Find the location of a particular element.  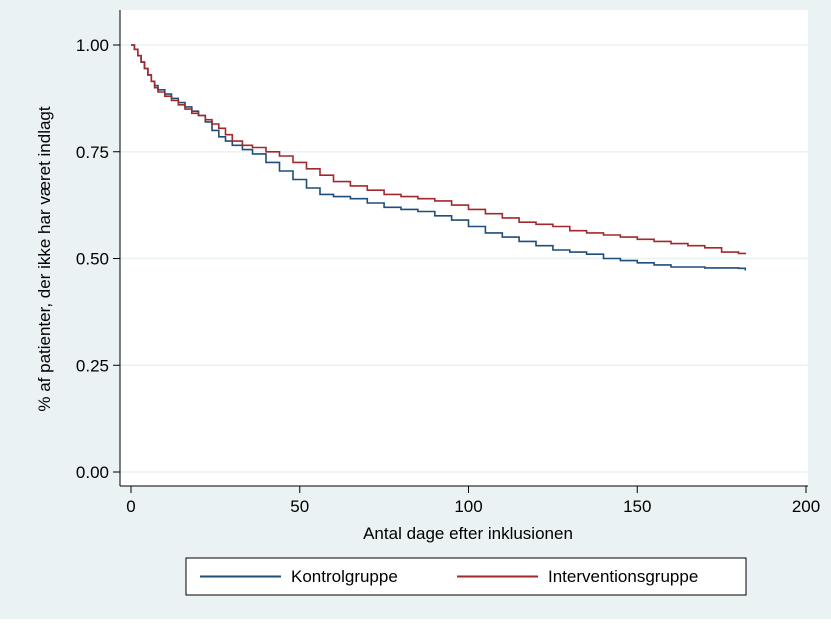

y-tick-label-2: 0.50 is located at coordinates (92, 259).